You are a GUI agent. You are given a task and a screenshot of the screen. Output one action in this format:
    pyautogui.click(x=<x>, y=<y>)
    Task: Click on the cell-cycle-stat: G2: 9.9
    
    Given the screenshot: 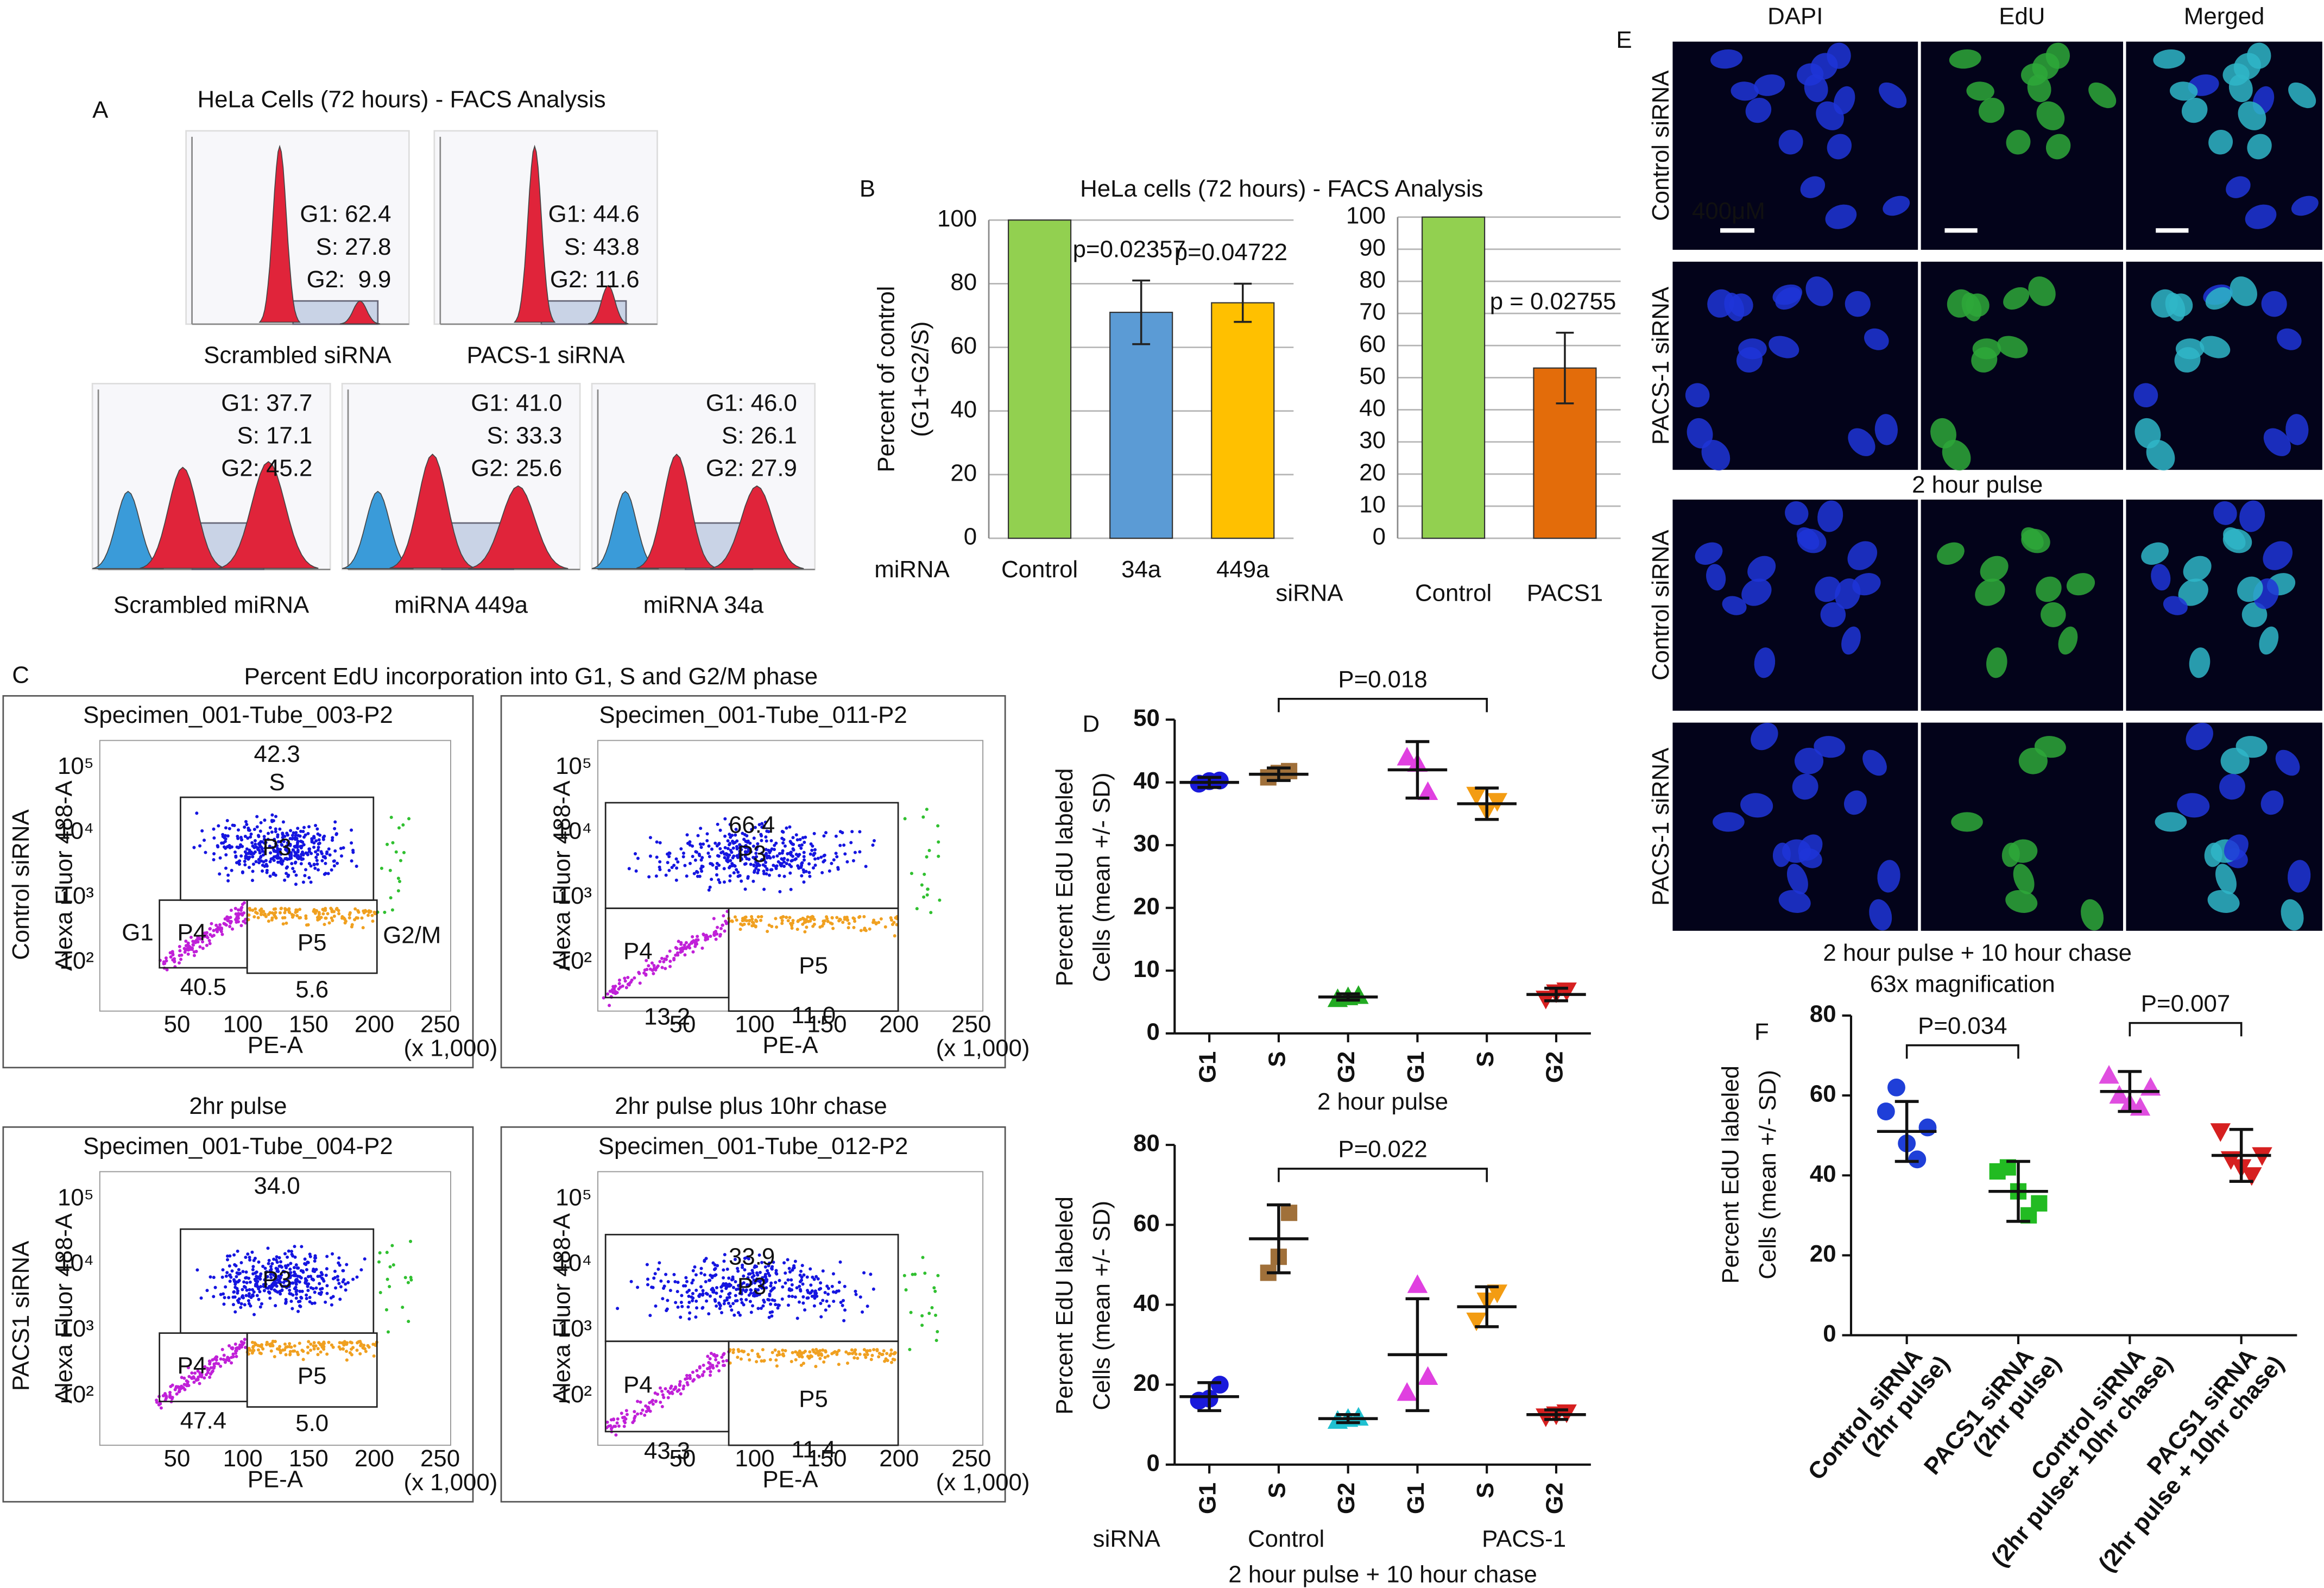 What is the action you would take?
    pyautogui.click(x=349, y=279)
    